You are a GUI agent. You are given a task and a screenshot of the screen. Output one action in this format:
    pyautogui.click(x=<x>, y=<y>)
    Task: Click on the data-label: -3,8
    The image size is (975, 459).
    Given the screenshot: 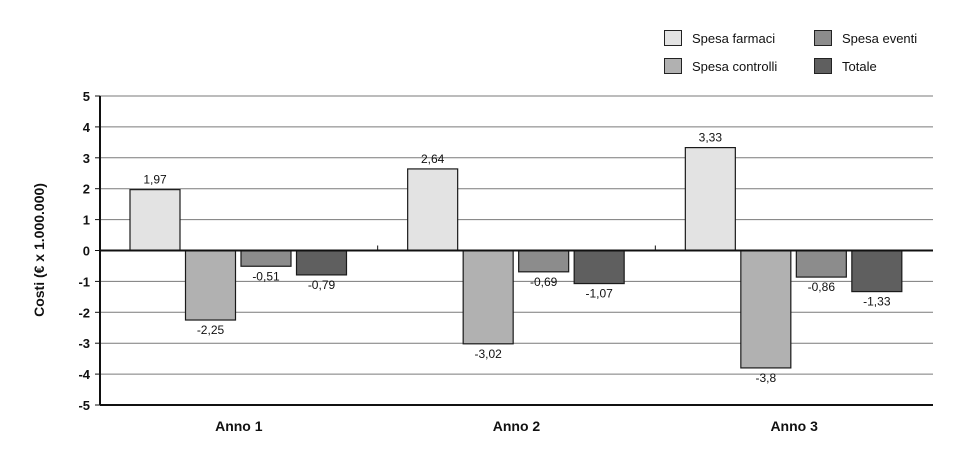 What is the action you would take?
    pyautogui.click(x=765, y=378)
    